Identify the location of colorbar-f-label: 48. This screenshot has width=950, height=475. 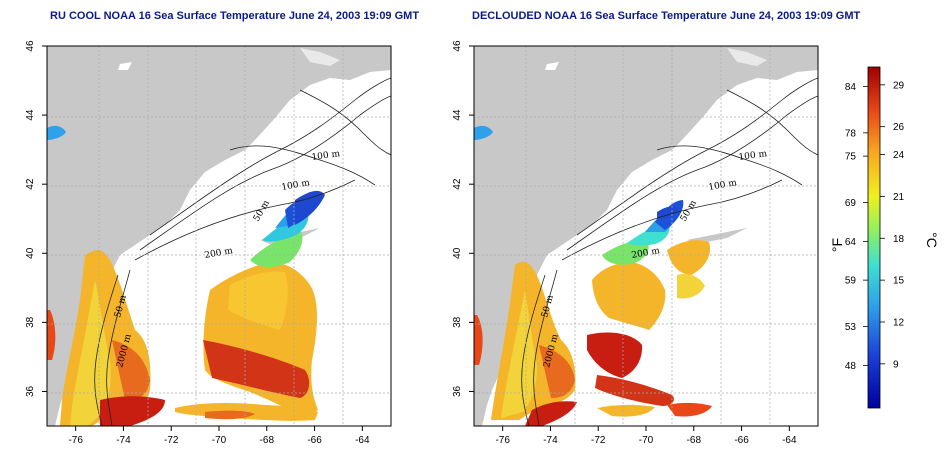
(851, 366).